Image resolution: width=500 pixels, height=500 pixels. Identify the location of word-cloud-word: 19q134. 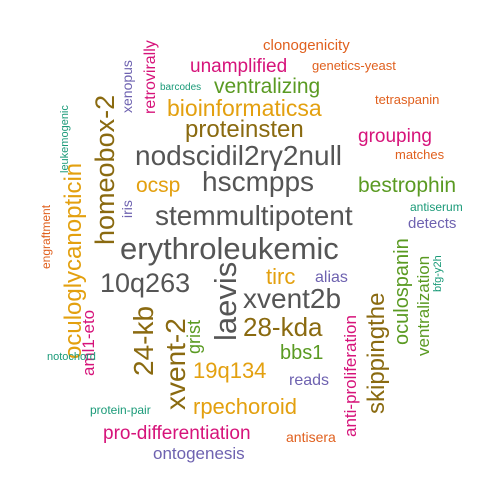
(230, 370).